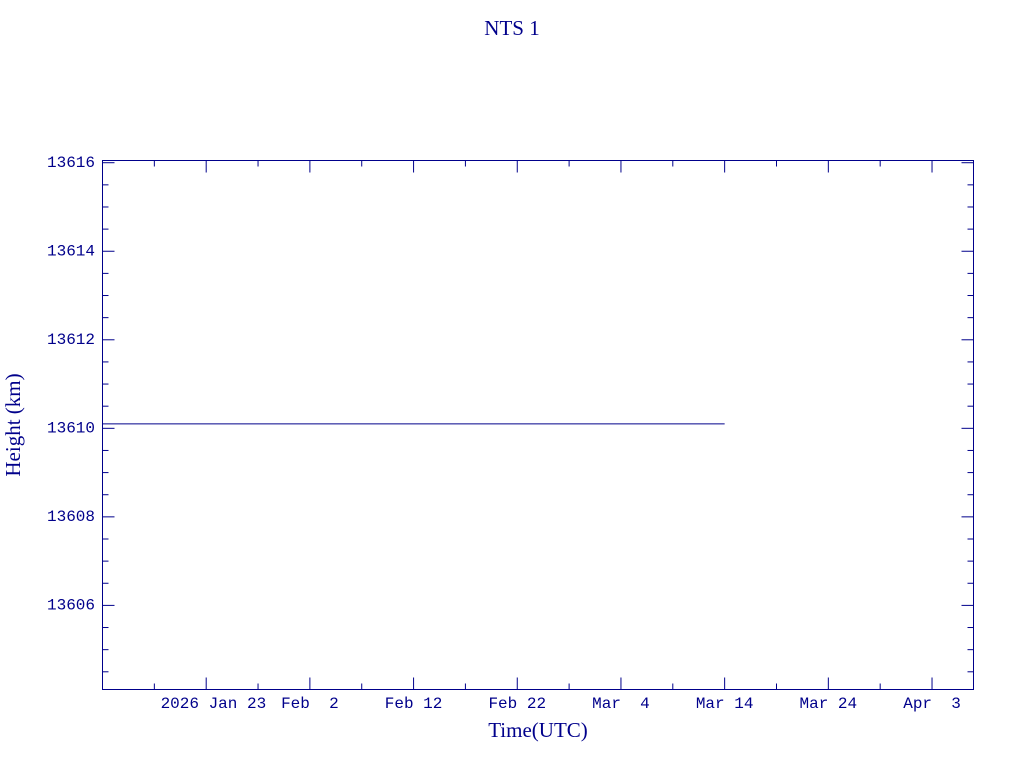 The width and height of the screenshot is (1024, 768). Describe the element at coordinates (13, 424) in the screenshot. I see `y-axis-label: Height (km)` at that location.